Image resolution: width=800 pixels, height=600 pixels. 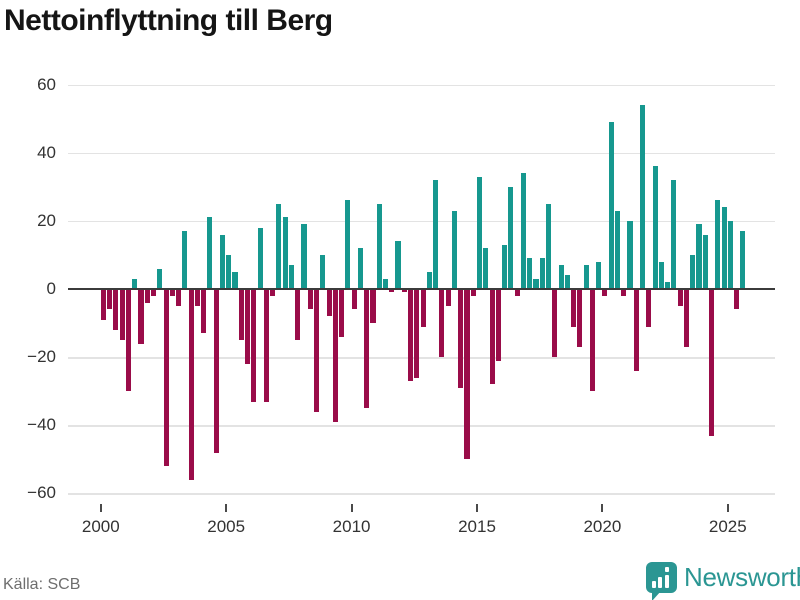 What do you see at coordinates (723, 581) in the screenshot?
I see `newsworthy-branding: Newsworthy` at bounding box center [723, 581].